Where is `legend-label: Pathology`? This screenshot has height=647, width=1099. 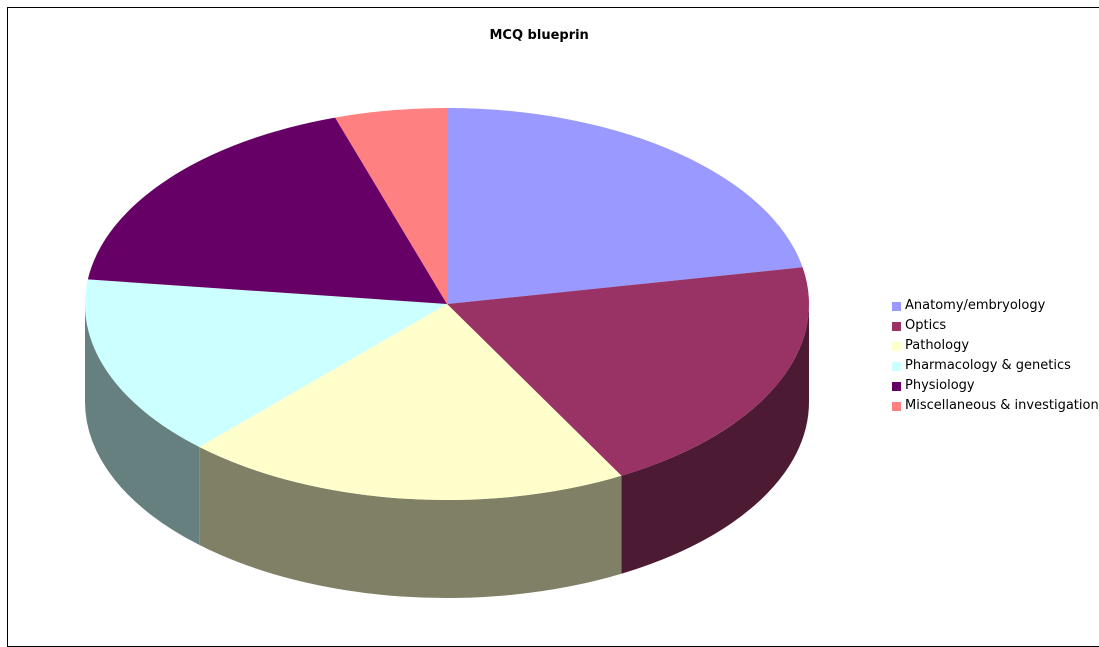
legend-label: Pathology is located at coordinates (937, 345).